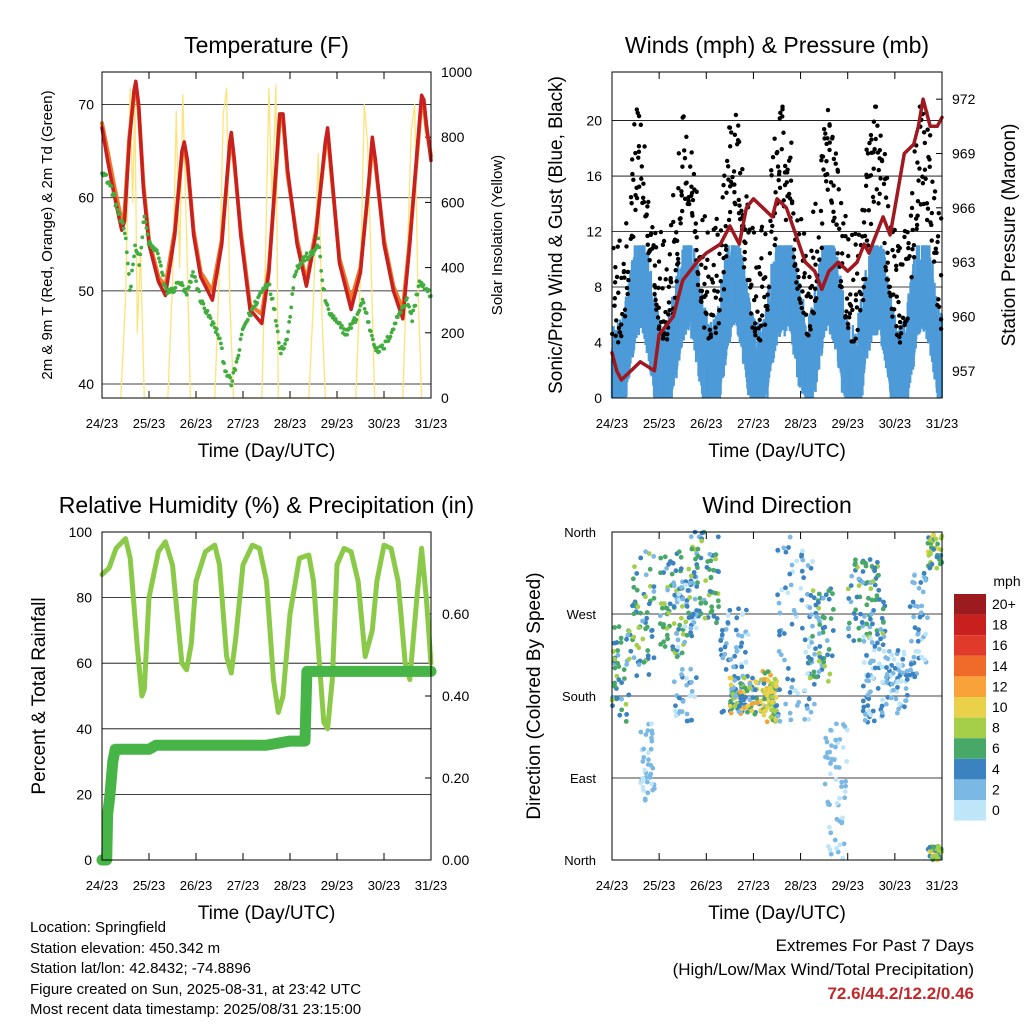 This screenshot has width=1024, height=1024. I want to click on legend-label: 10, so click(1000, 707).